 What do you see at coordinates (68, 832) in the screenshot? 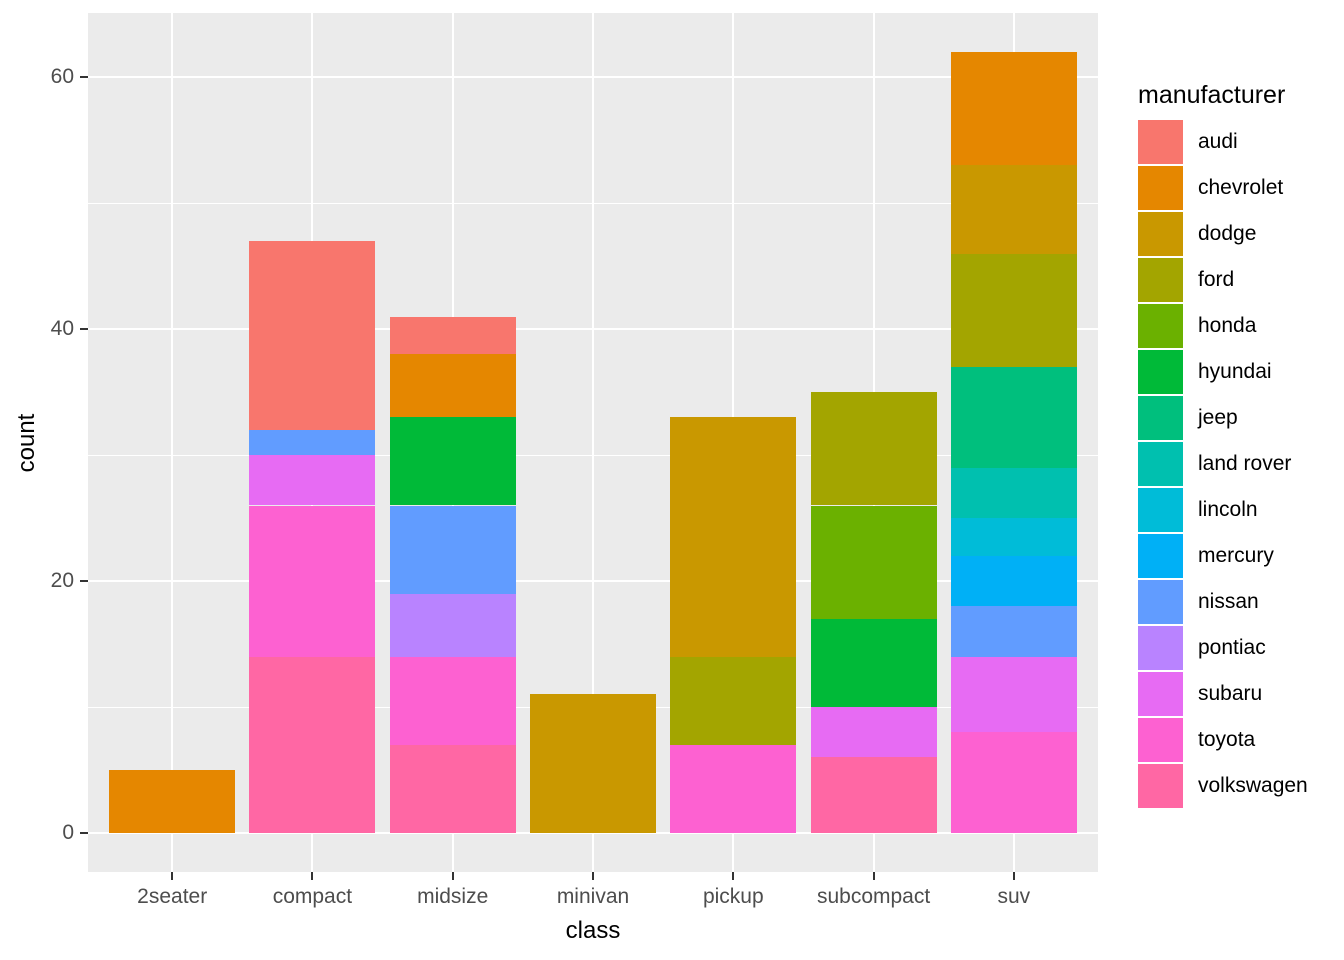
I see `y-tick-label: 0` at bounding box center [68, 832].